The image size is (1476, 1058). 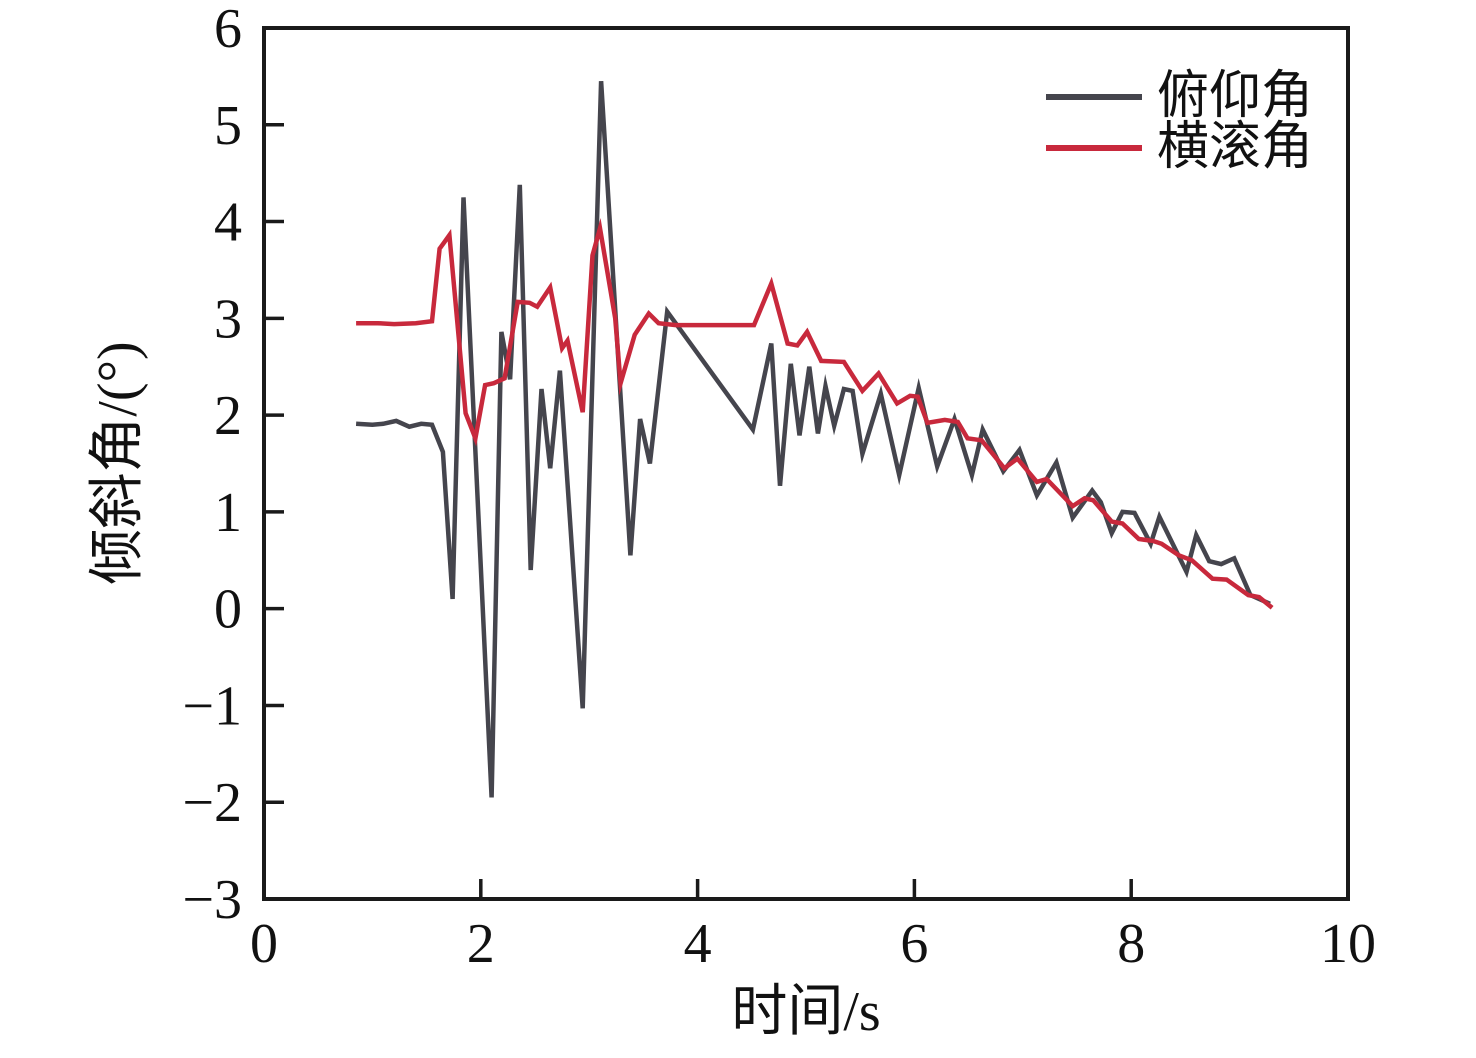 What do you see at coordinates (1235, 96) in the screenshot?
I see `legend-label-pitch: 俯仰角` at bounding box center [1235, 96].